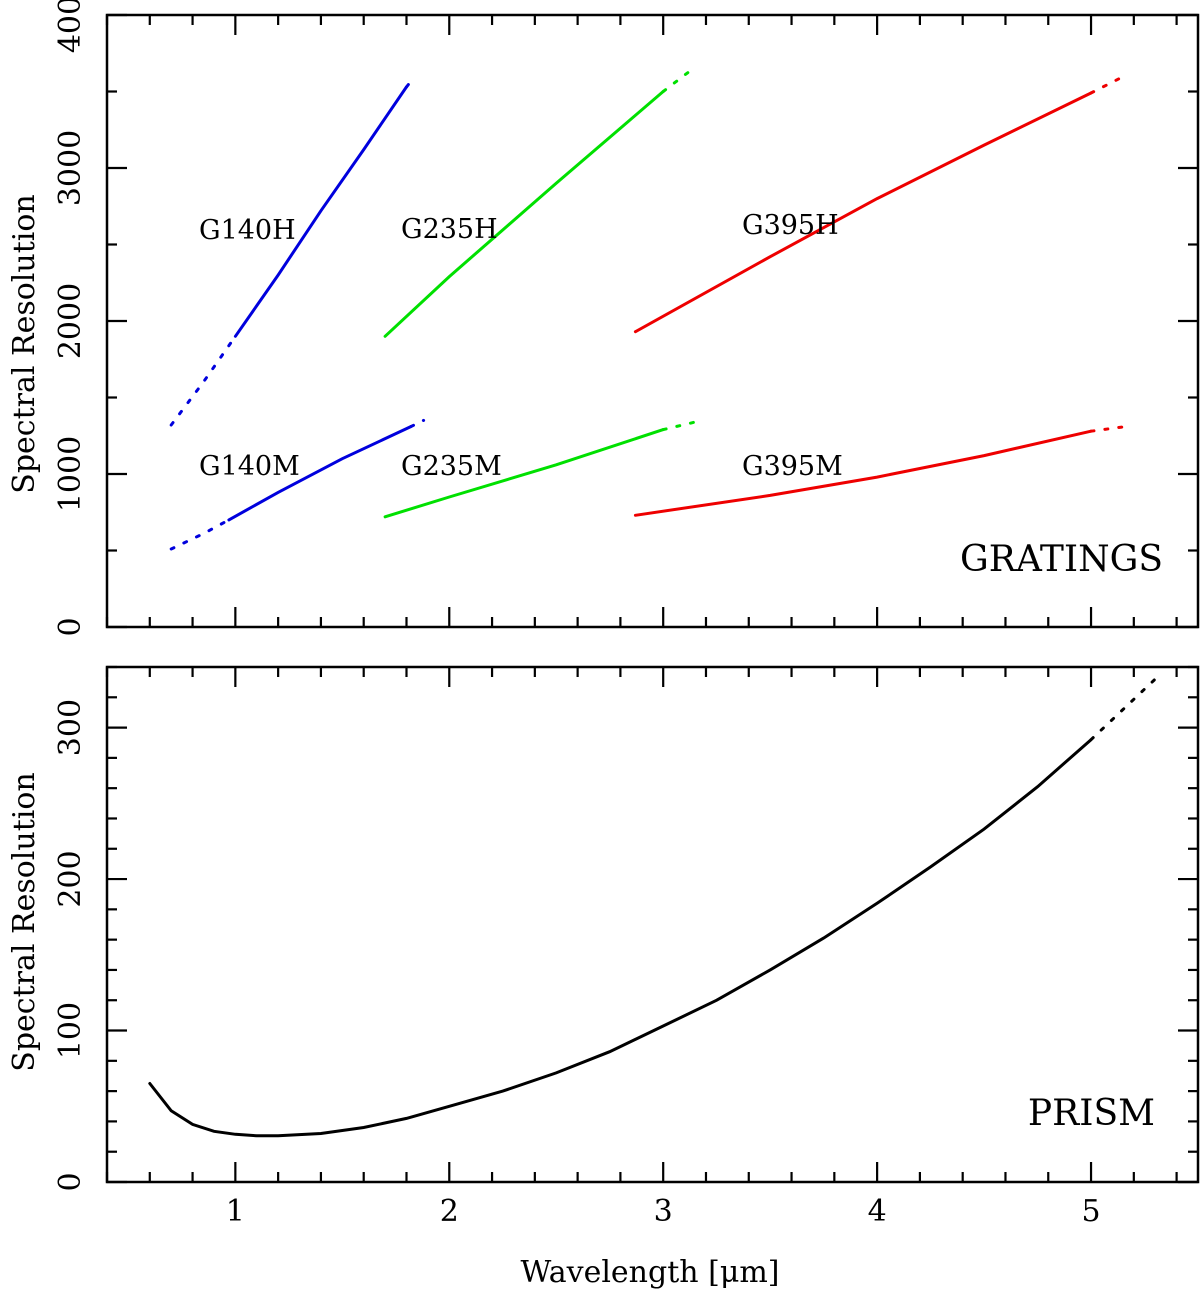 The image size is (1200, 1297). What do you see at coordinates (203, 380) in the screenshot?
I see `series-g140h-extension-low` at bounding box center [203, 380].